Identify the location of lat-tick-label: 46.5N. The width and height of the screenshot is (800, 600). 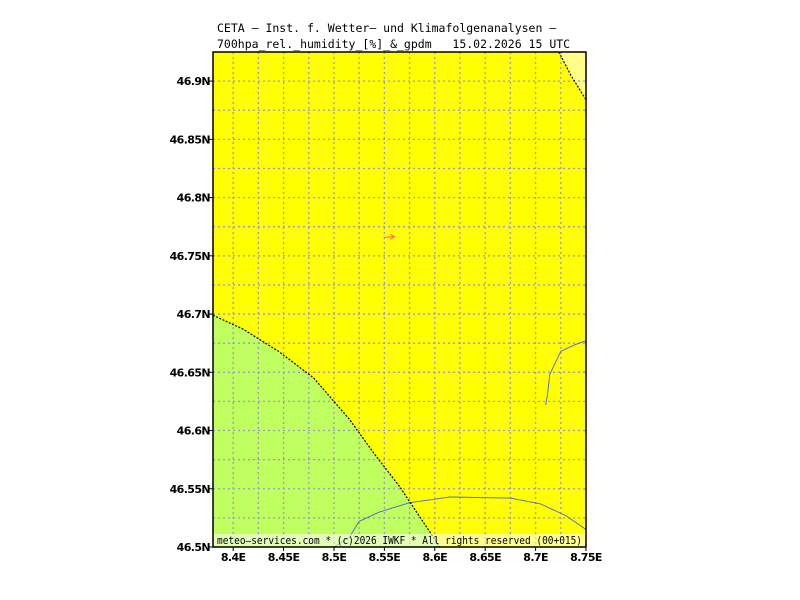
(194, 547).